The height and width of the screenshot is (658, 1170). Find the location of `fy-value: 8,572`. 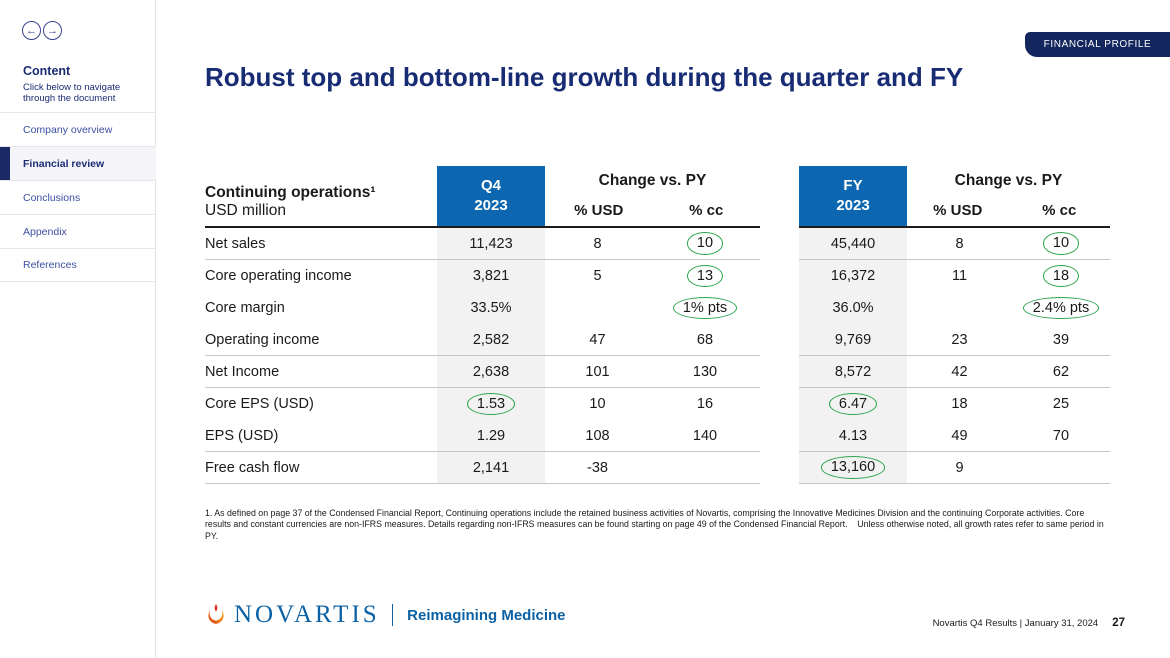

fy-value: 8,572 is located at coordinates (853, 372).